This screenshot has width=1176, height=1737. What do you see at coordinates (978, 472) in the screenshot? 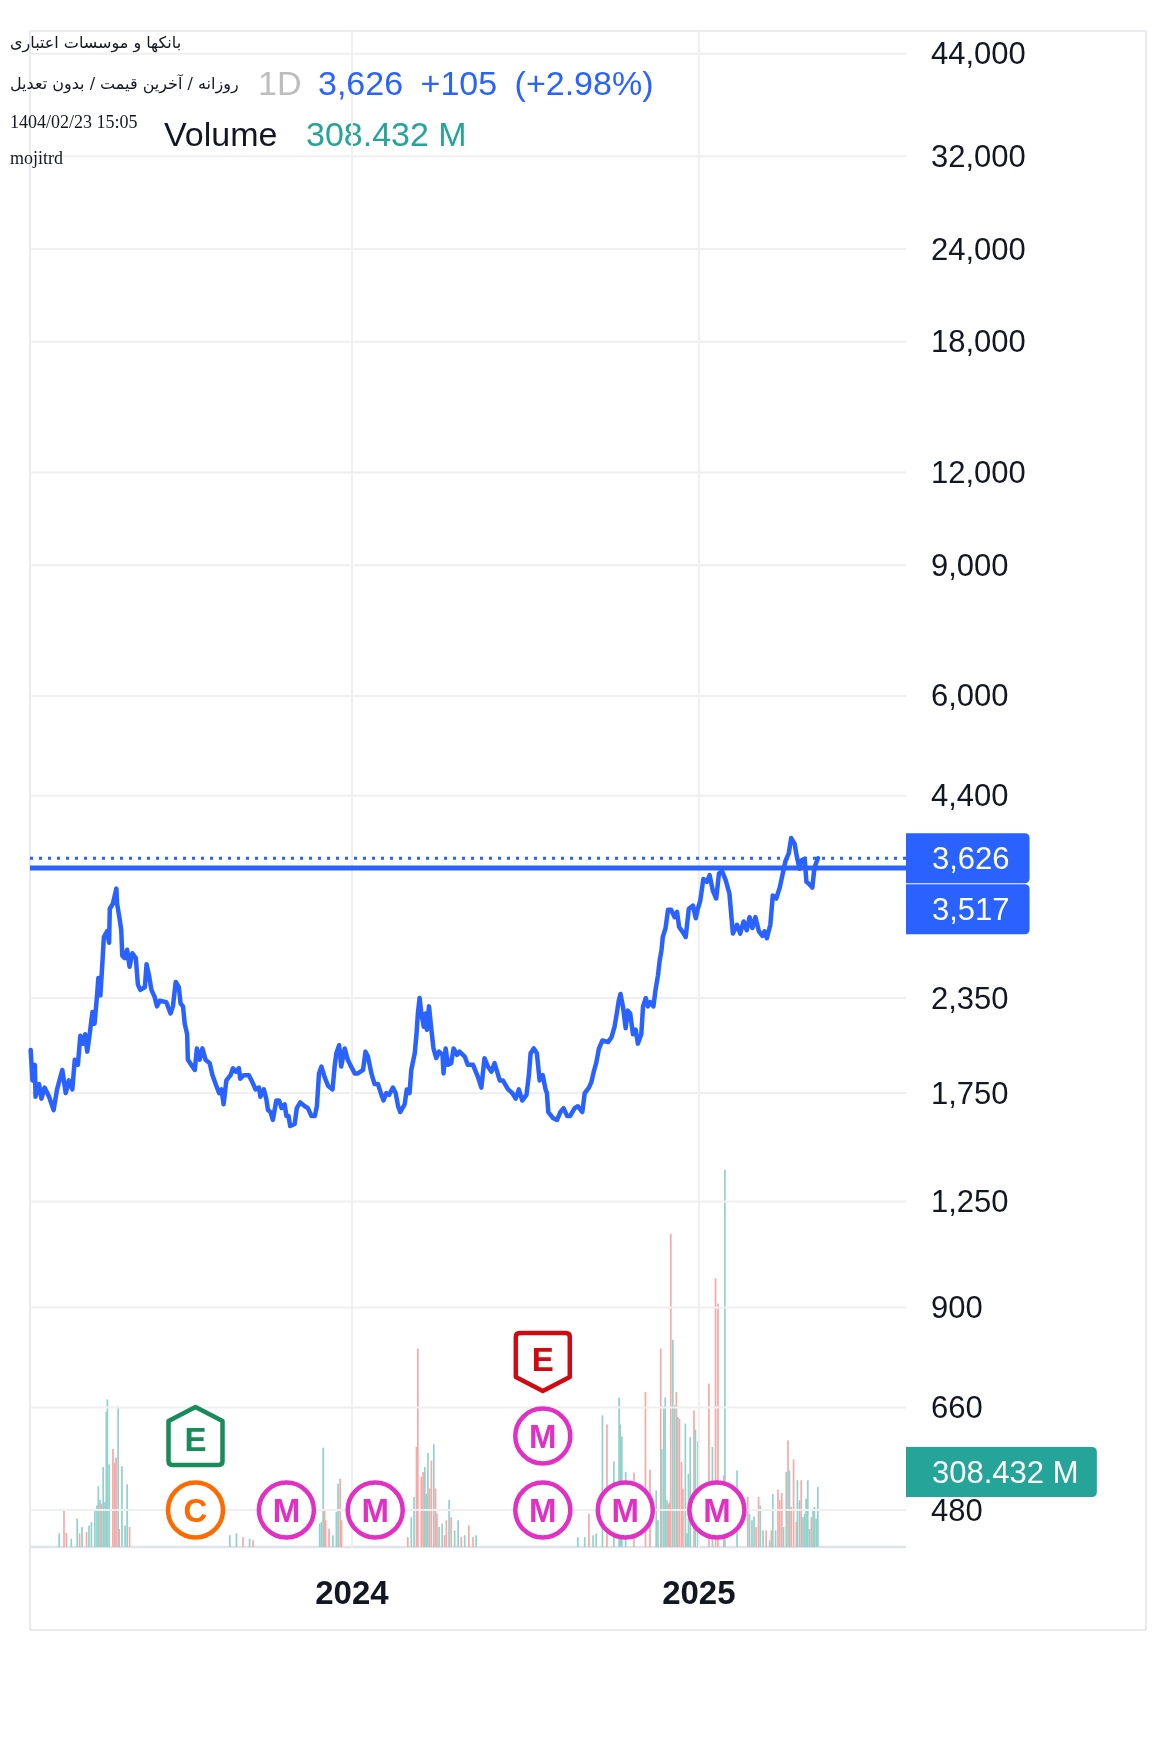
I see `y-tick-label: 12,000` at bounding box center [978, 472].